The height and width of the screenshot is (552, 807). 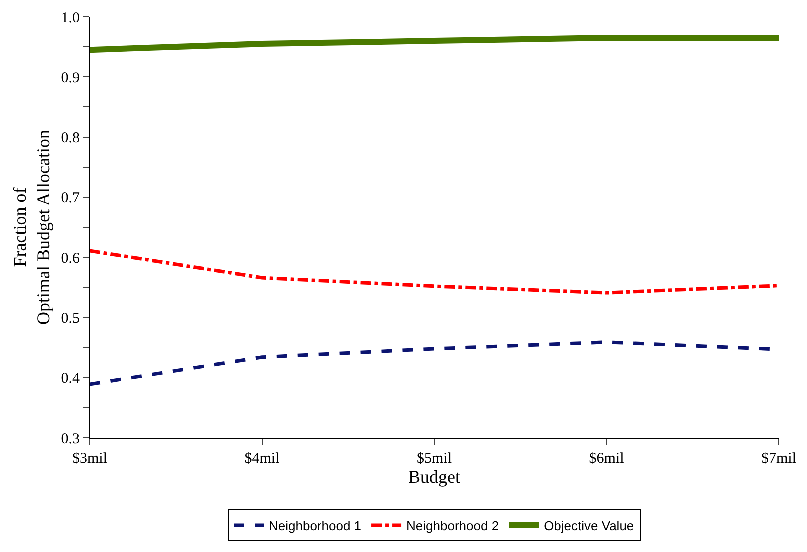 What do you see at coordinates (262, 459) in the screenshot?
I see `x-tick-label: $4mil` at bounding box center [262, 459].